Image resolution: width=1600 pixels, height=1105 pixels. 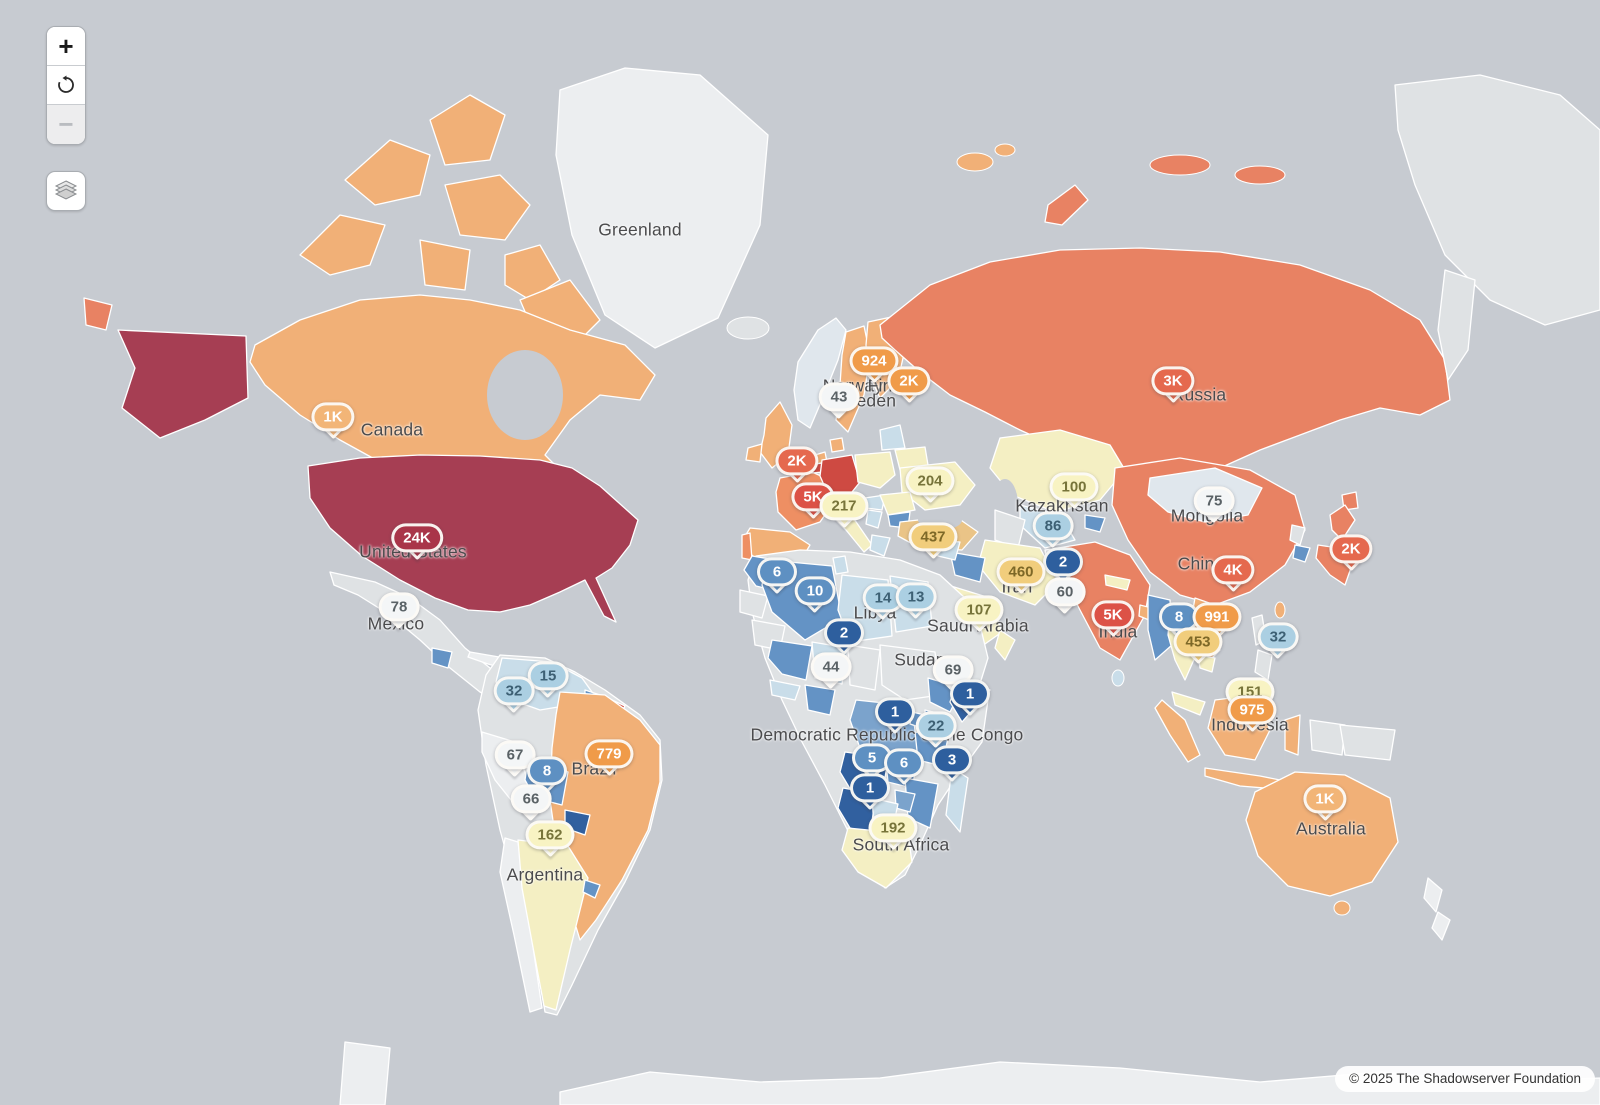 I want to click on map-marker: 5K, so click(x=1113, y=619).